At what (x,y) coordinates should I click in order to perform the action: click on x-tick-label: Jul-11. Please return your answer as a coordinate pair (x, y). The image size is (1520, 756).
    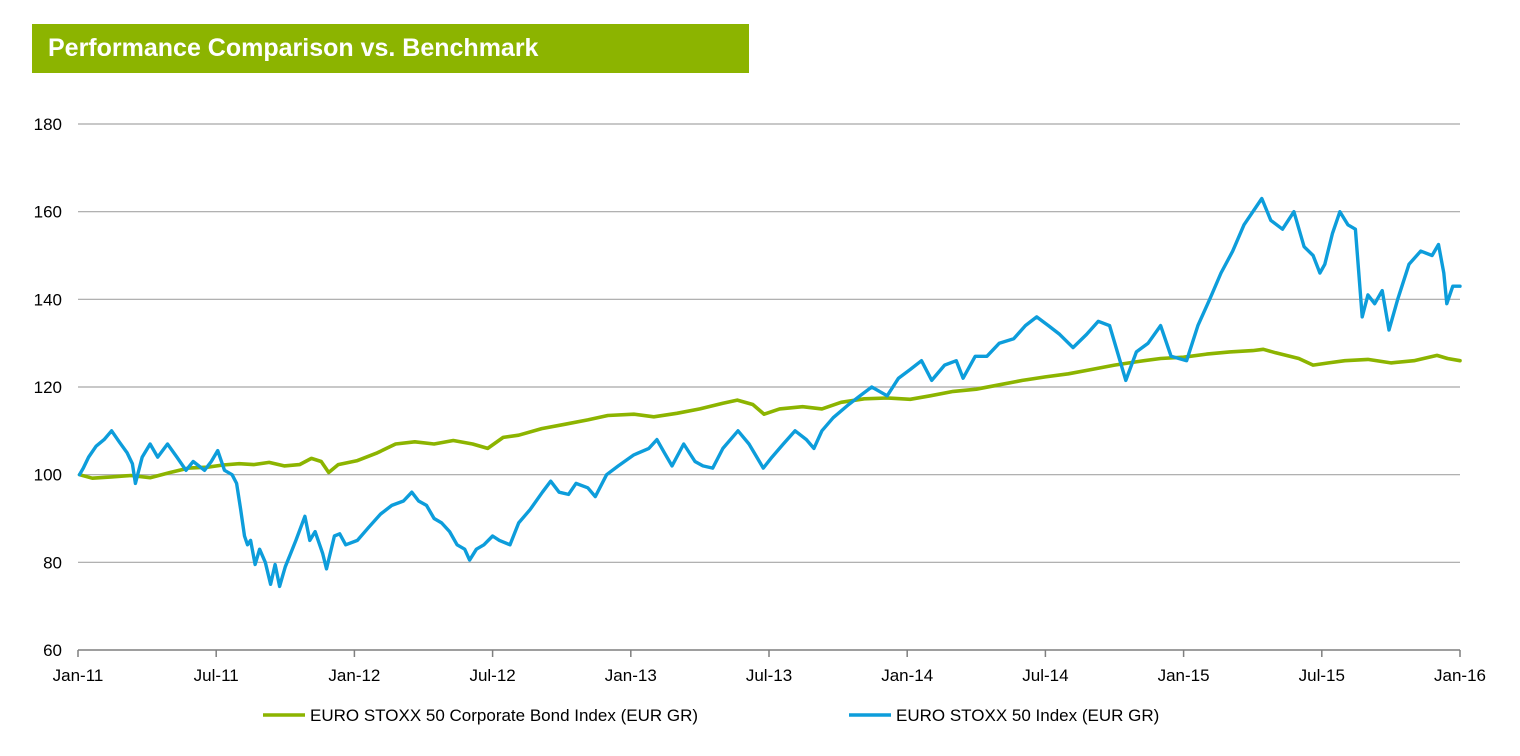
    Looking at the image, I should click on (216, 675).